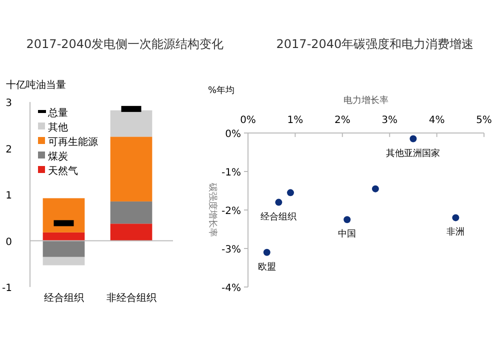 The image size is (500, 362). I want to click on y-tick-label: 1, so click(9, 196).